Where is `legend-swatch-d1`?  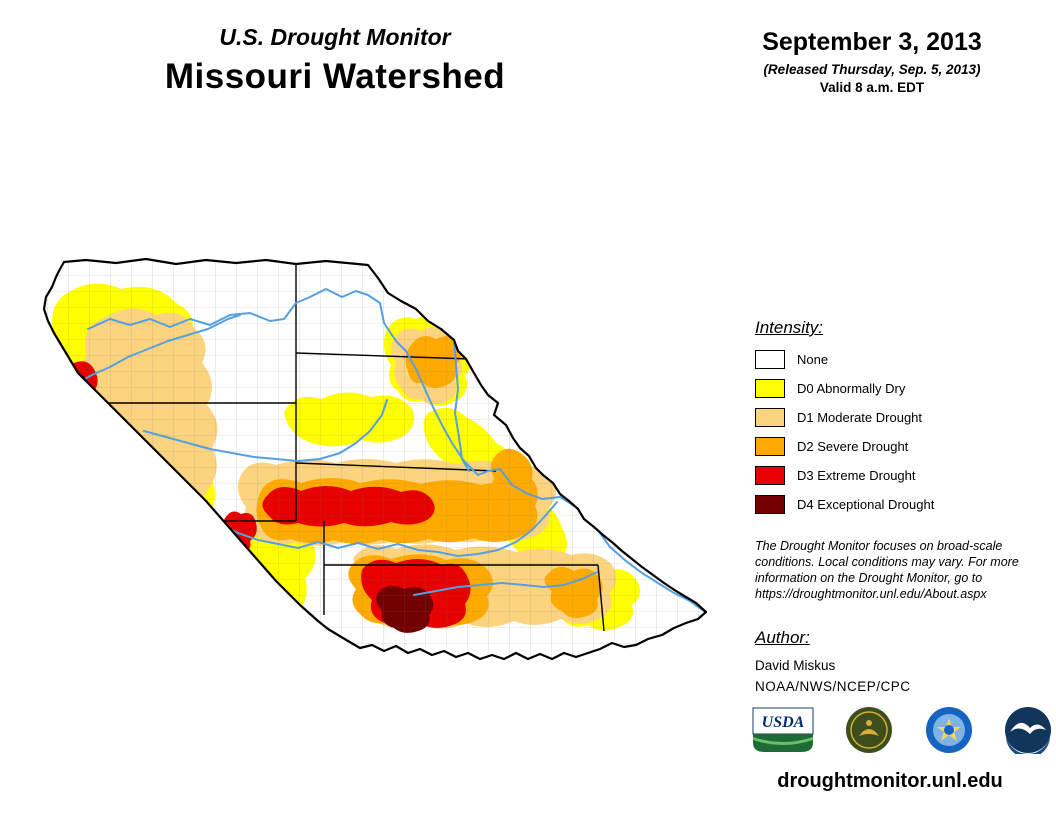 legend-swatch-d1 is located at coordinates (770, 417).